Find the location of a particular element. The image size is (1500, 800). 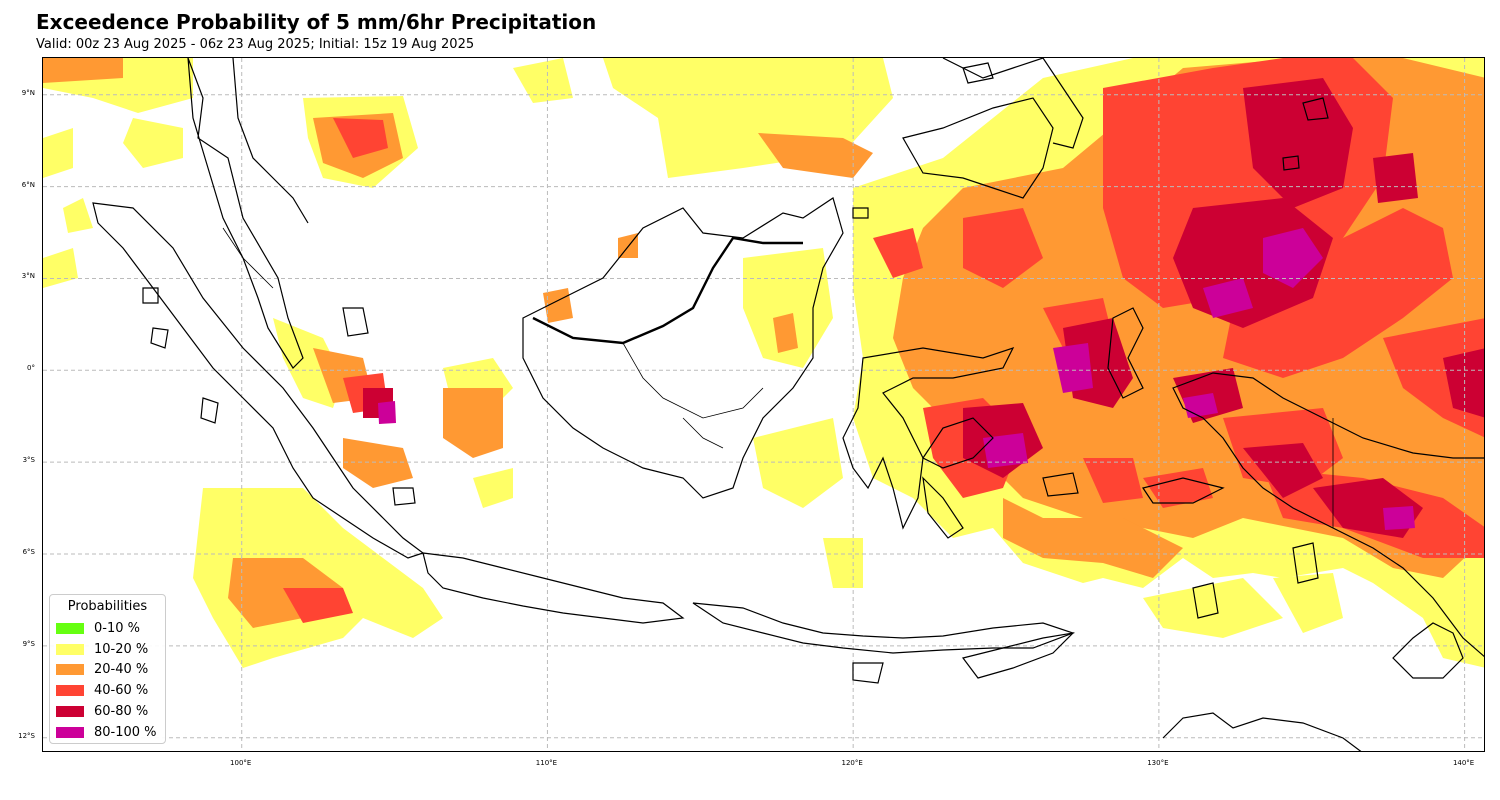

lon-tick-label: 120°E is located at coordinates (852, 763).